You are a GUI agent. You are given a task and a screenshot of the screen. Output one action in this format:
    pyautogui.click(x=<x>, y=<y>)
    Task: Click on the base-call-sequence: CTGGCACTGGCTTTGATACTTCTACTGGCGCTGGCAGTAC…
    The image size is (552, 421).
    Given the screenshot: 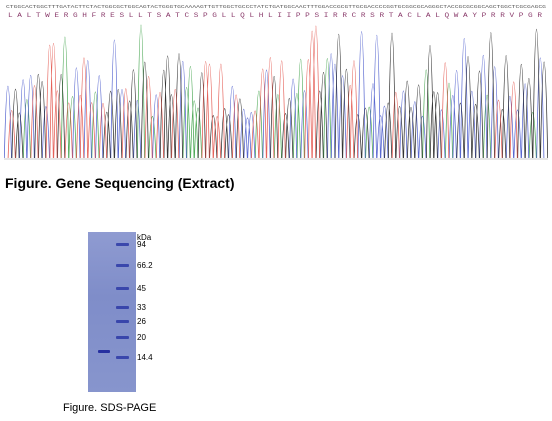 What is the action you would take?
    pyautogui.click(x=276, y=8)
    